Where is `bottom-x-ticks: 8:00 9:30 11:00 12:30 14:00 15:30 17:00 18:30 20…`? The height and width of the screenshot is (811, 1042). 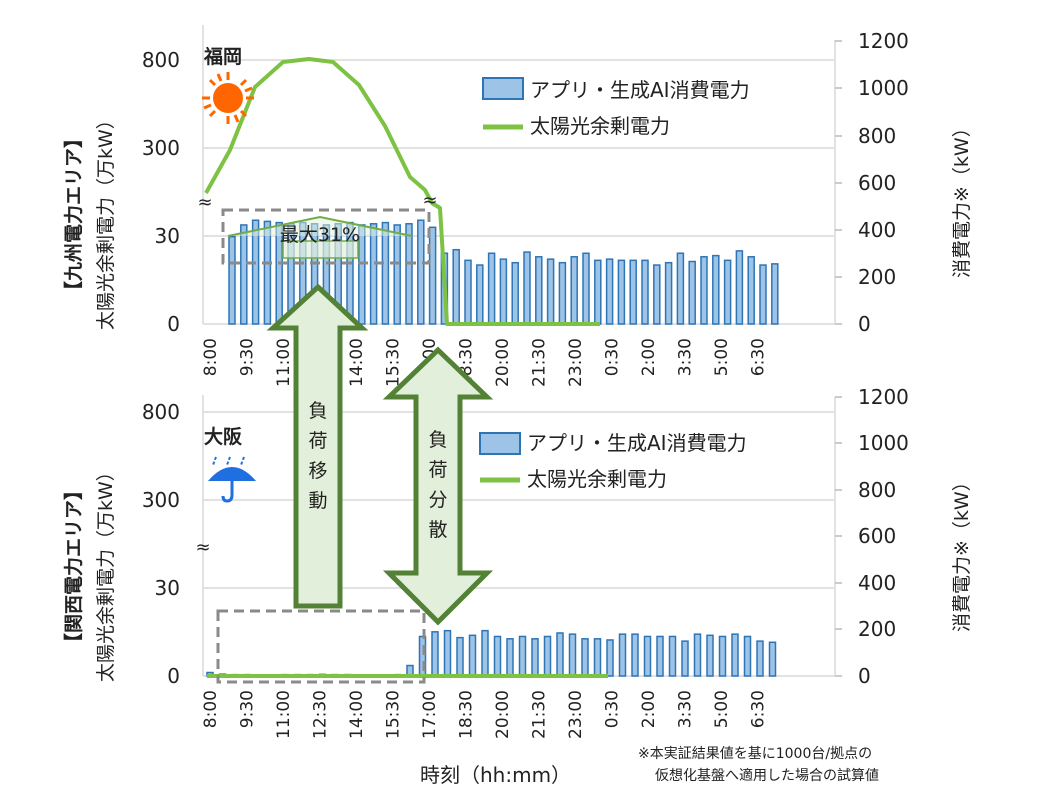
bottom-x-ticks: 8:00 9:30 11:00 12:30 14:00 15:30 17:00 18:30 20… is located at coordinates (485, 714).